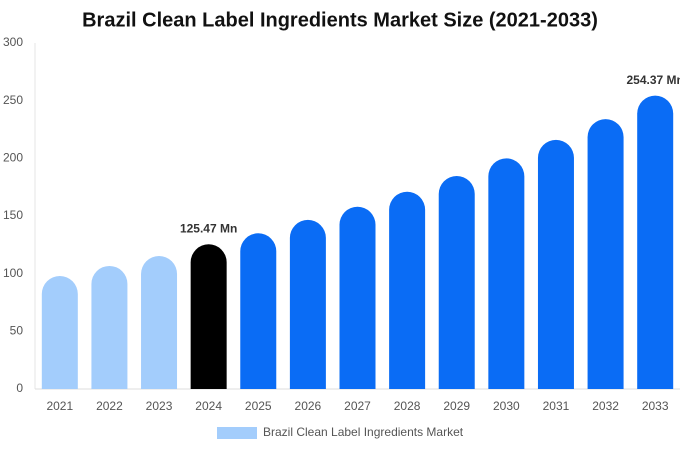 The width and height of the screenshot is (680, 450). Describe the element at coordinates (17, 331) in the screenshot. I see `y-tick-label: 50` at that location.